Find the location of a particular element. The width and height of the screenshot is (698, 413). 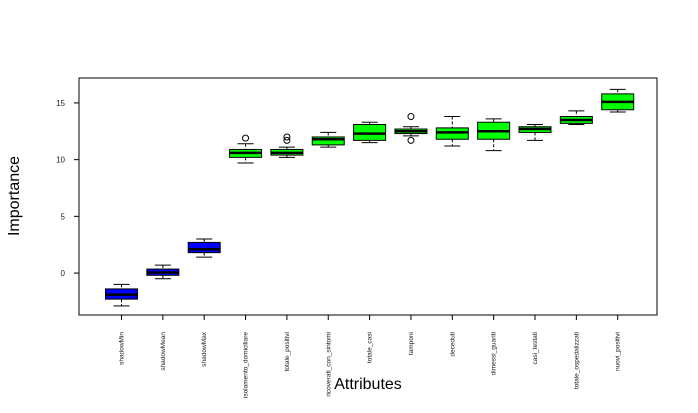

x-tick-label: casi_testati is located at coordinates (535, 348).